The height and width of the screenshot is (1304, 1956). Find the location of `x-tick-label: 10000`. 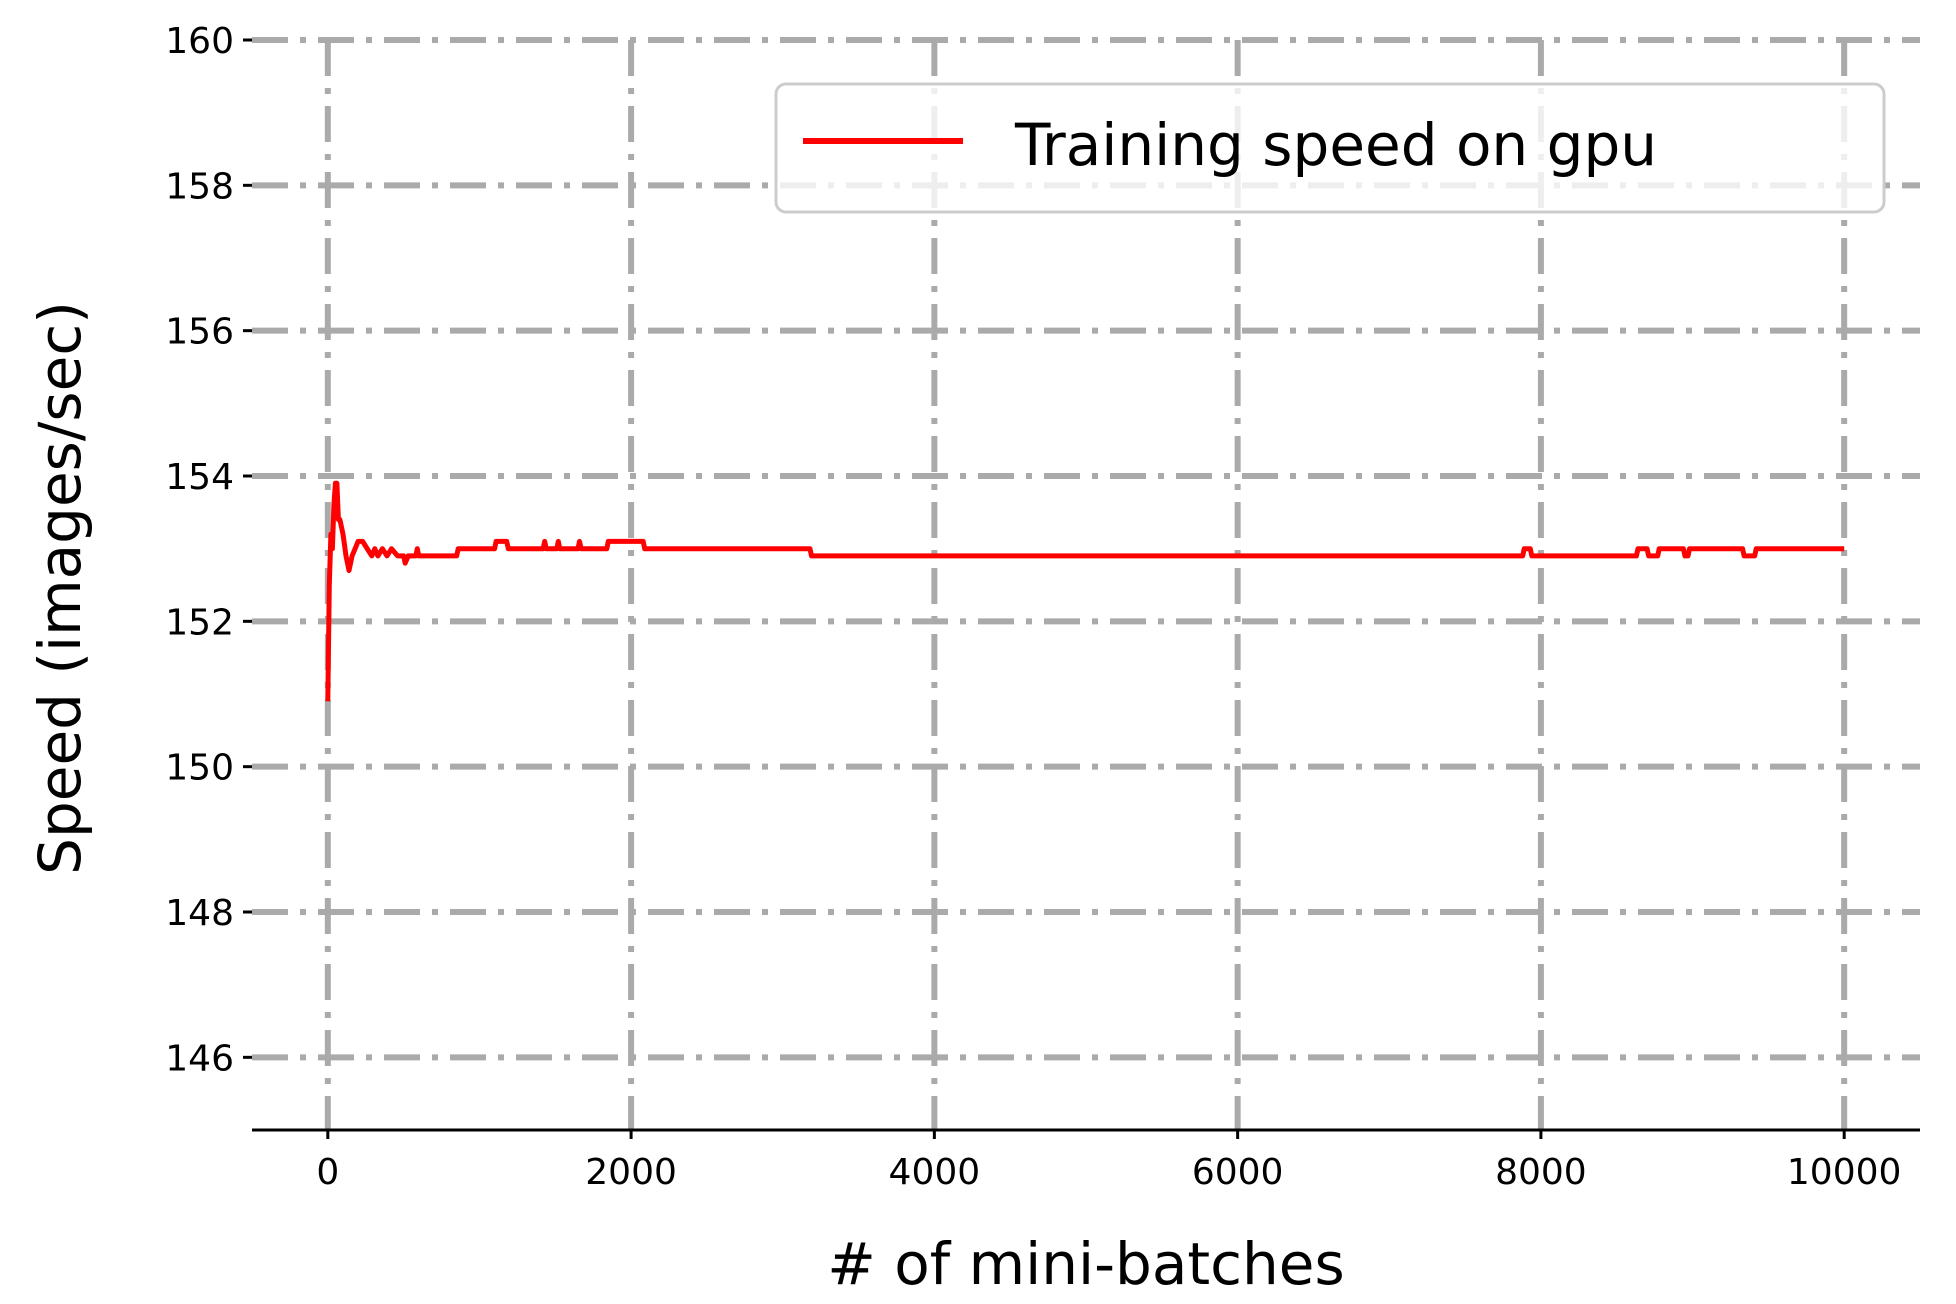

x-tick-label: 10000 is located at coordinates (1844, 1172).